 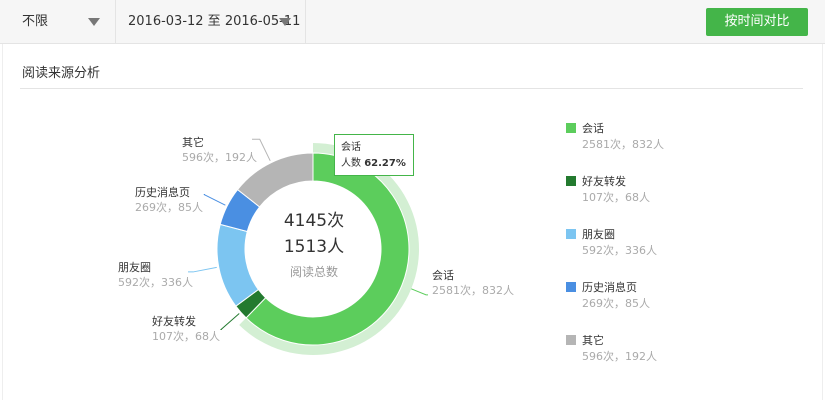 I want to click on legend-item: 历史消息页 269次，85人, so click(x=608, y=296).